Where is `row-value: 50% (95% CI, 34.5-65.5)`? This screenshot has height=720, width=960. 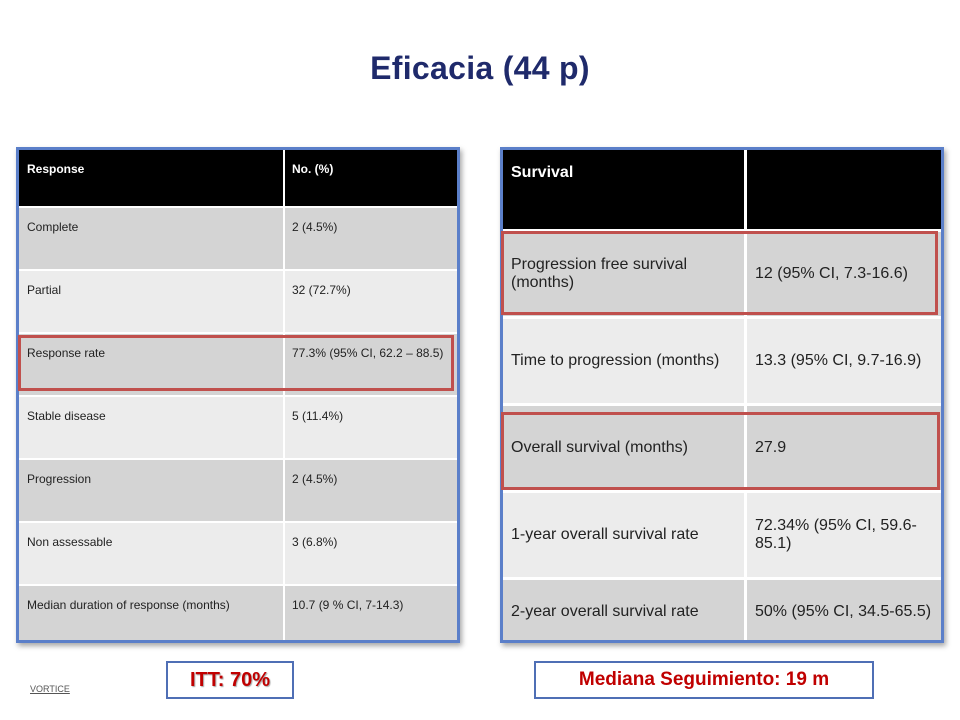
row-value: 50% (95% CI, 34.5-65.5) is located at coordinates (843, 611).